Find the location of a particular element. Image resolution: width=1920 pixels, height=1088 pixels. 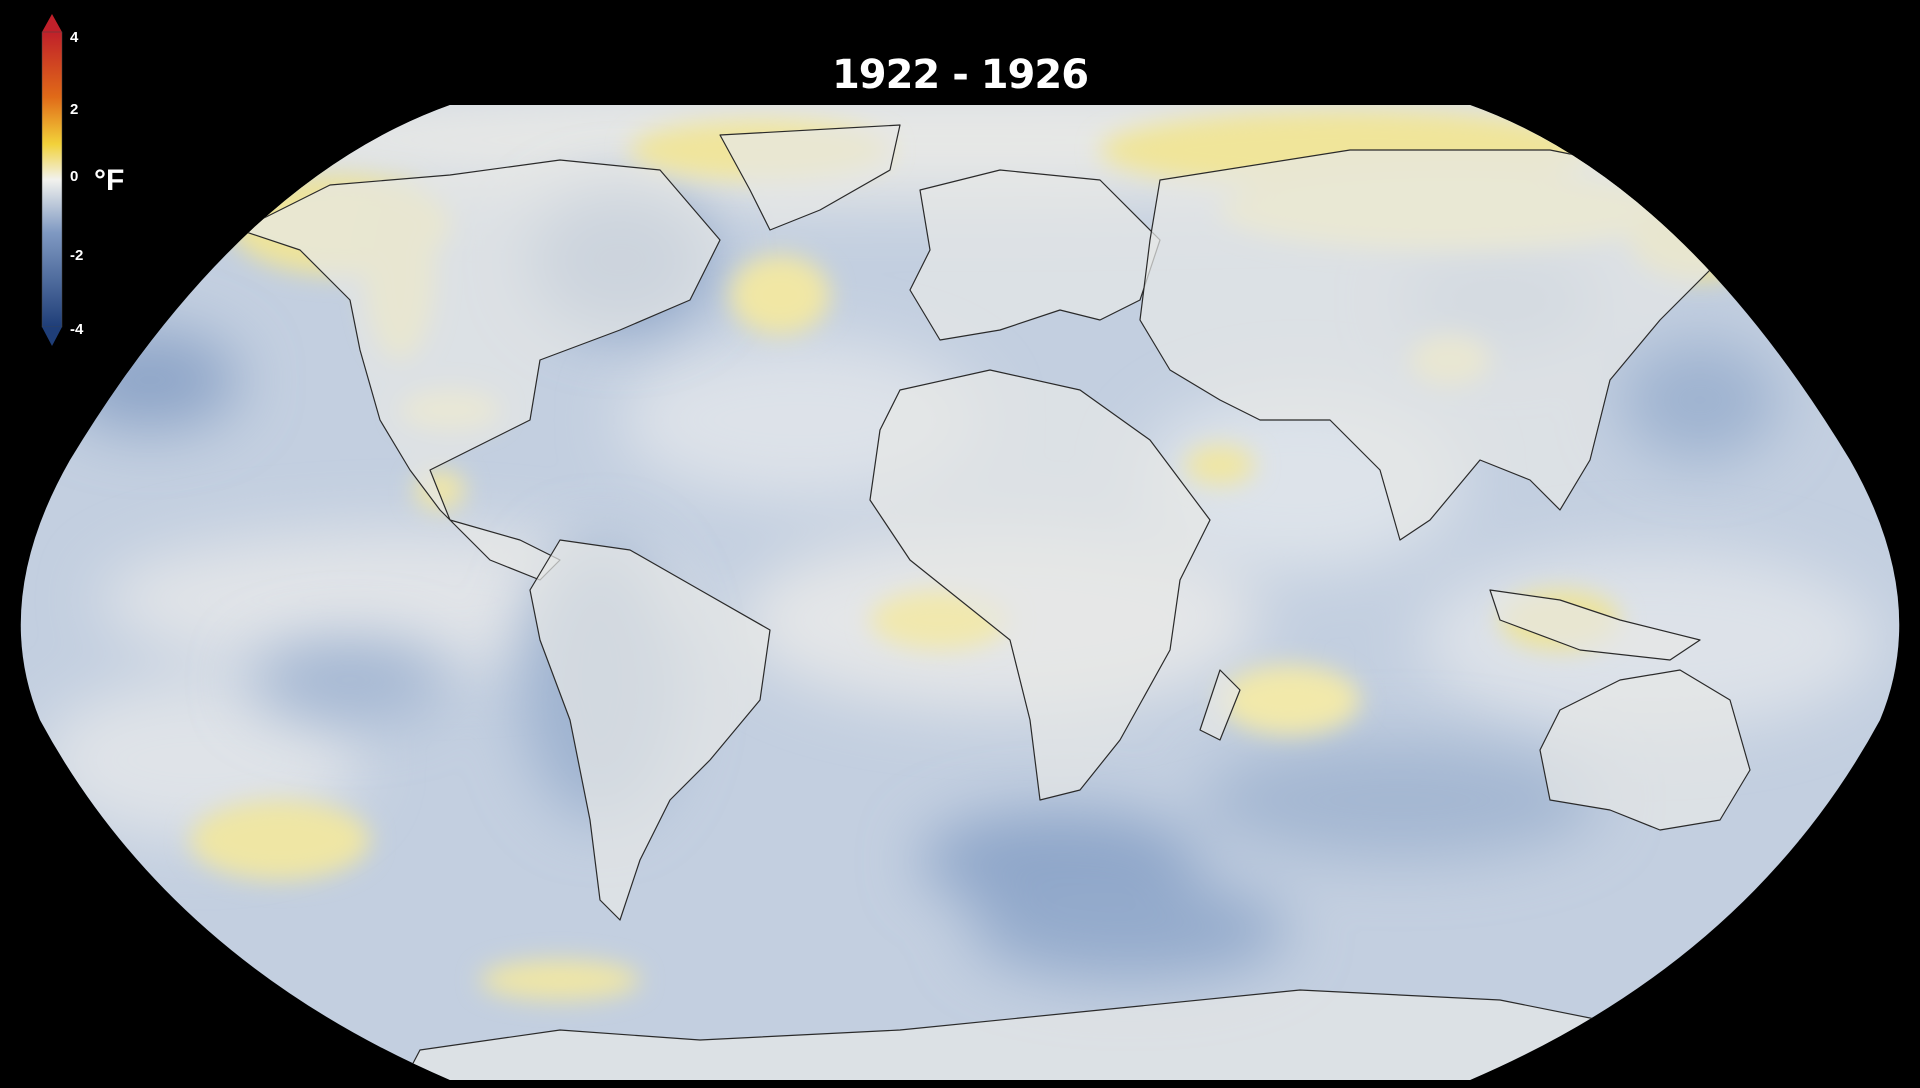

colorbar-tick-label: -2 is located at coordinates (77, 255).